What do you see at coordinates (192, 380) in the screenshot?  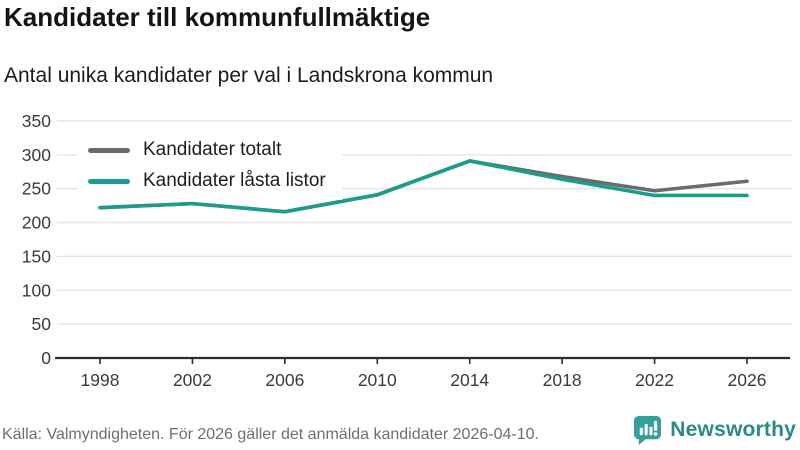 I see `svg-text: 2002` at bounding box center [192, 380].